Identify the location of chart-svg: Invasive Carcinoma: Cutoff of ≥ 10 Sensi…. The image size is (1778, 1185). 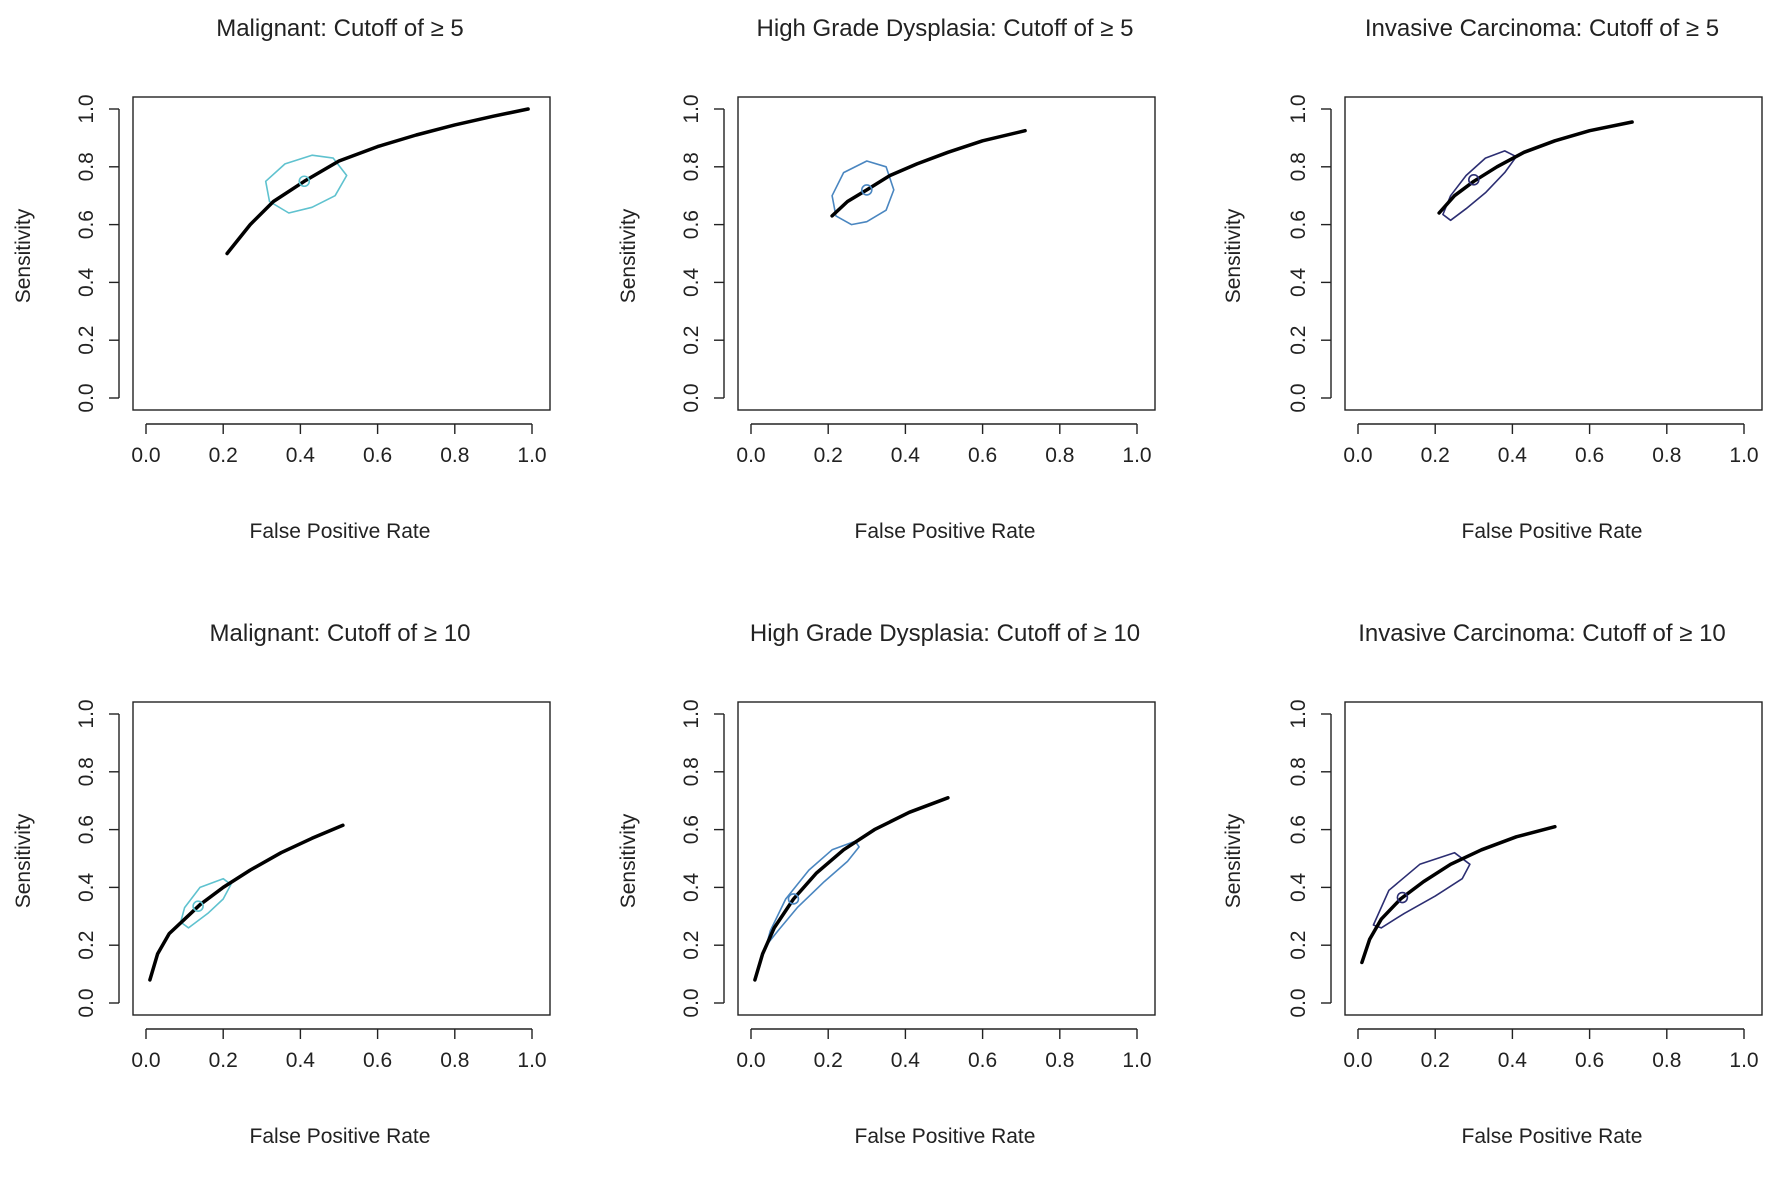
(1492, 884).